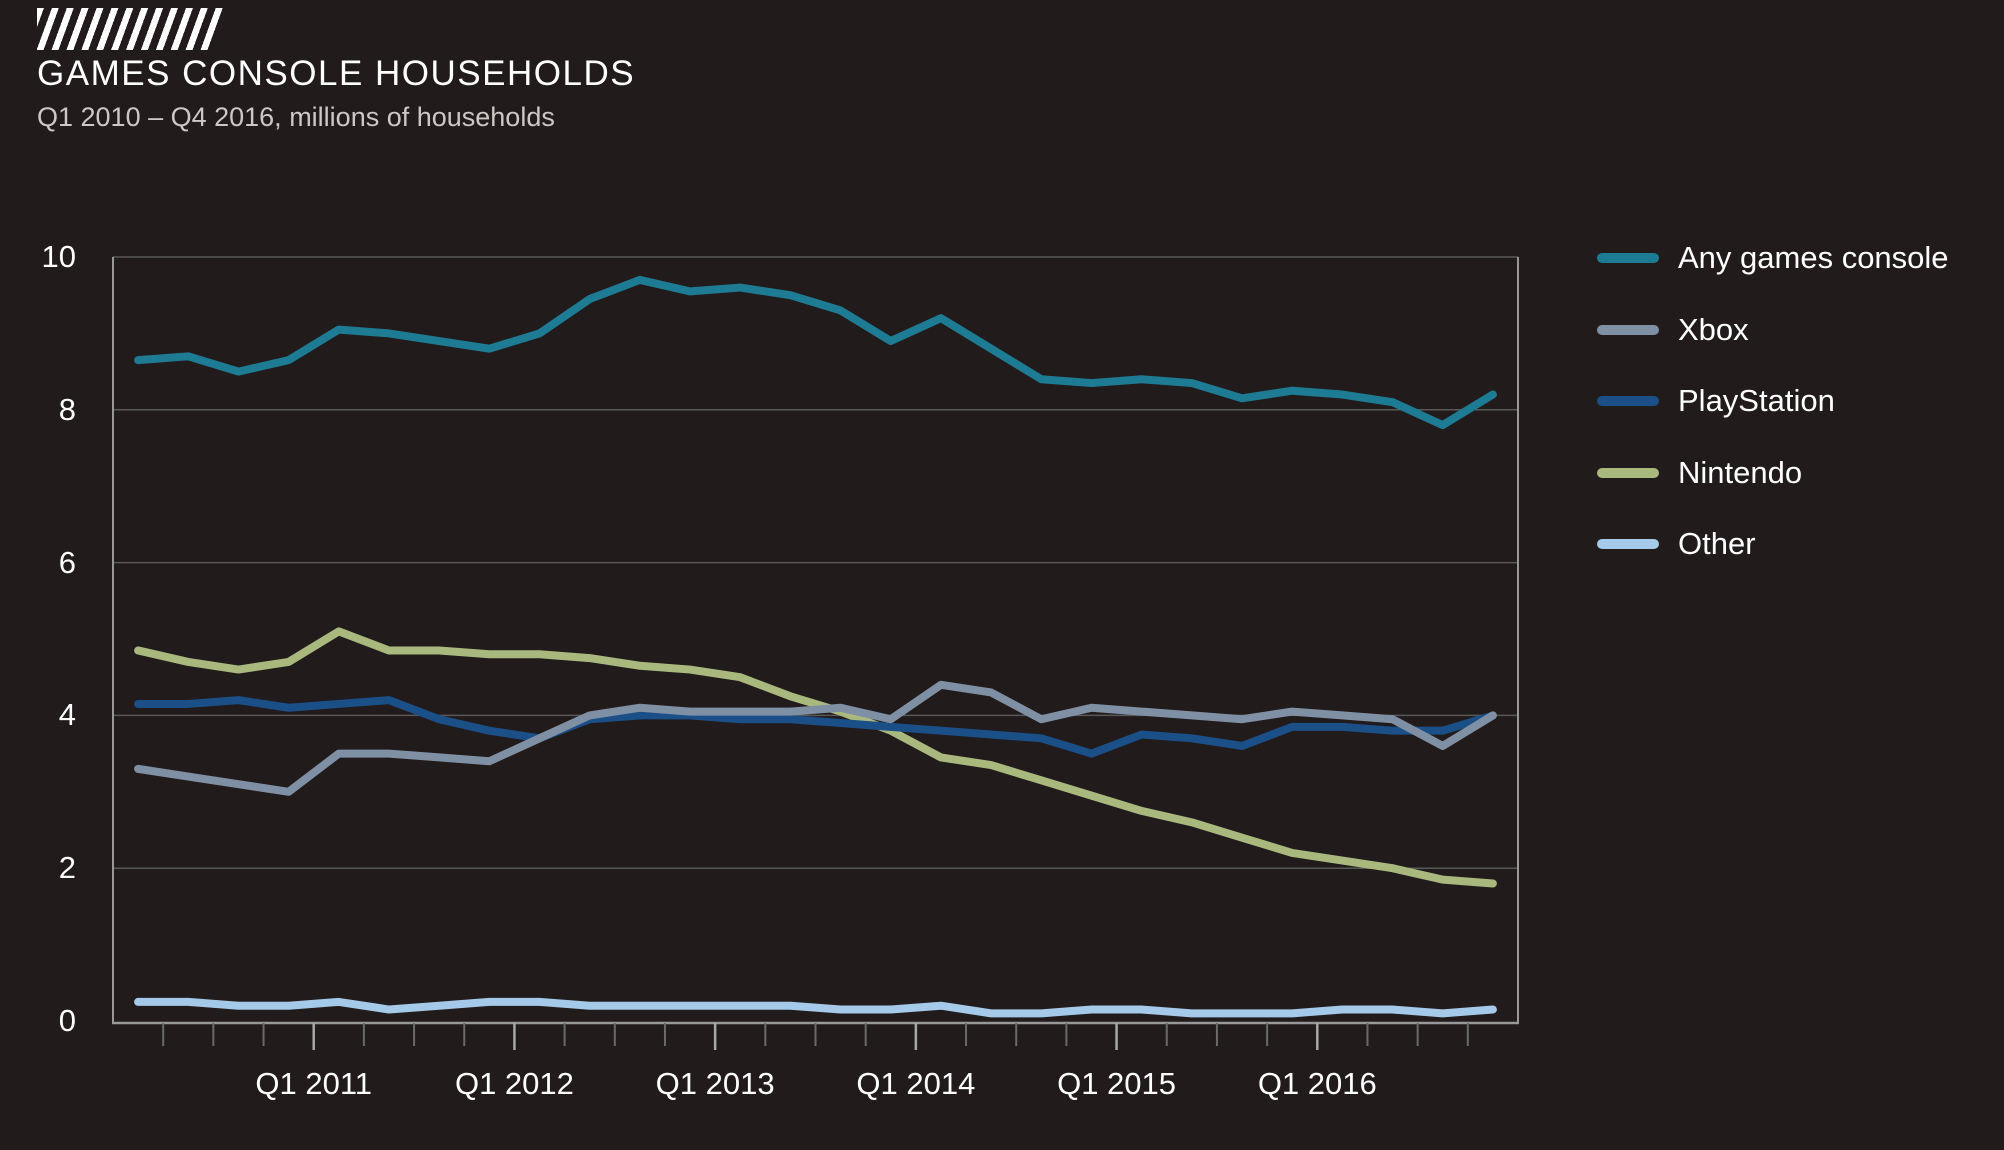 The width and height of the screenshot is (2004, 1150). I want to click on page-title: GAMES CONSOLE HOUSEHOLDS, so click(336, 73).